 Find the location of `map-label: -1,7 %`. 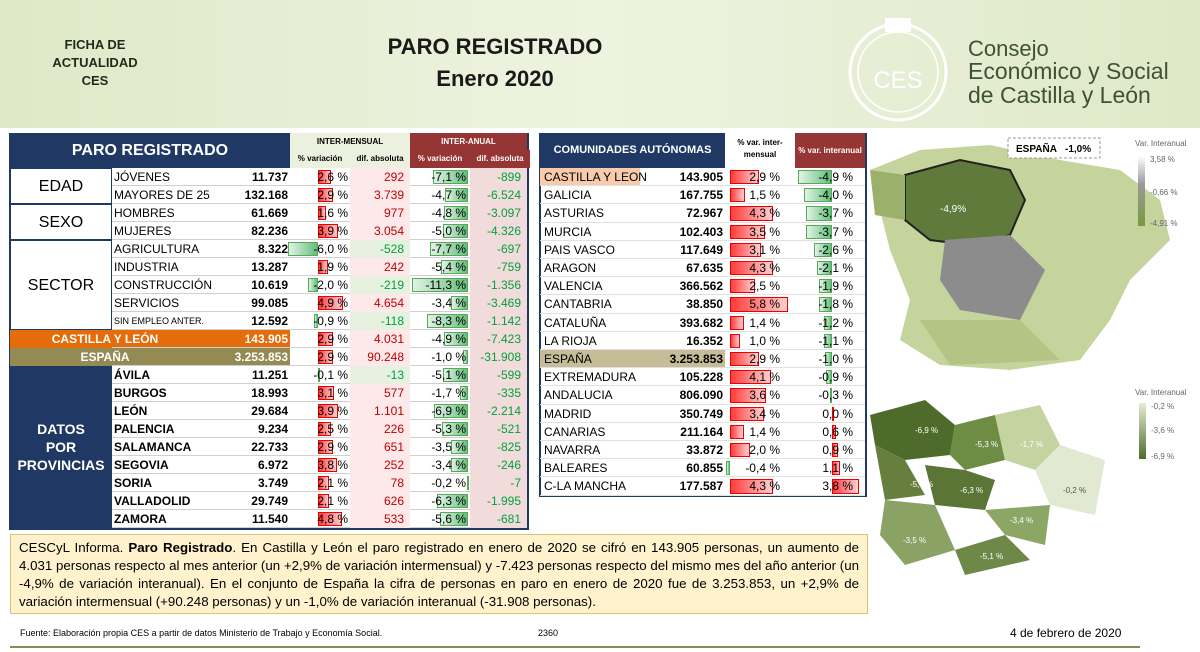

map-label: -1,7 % is located at coordinates (1031, 444).